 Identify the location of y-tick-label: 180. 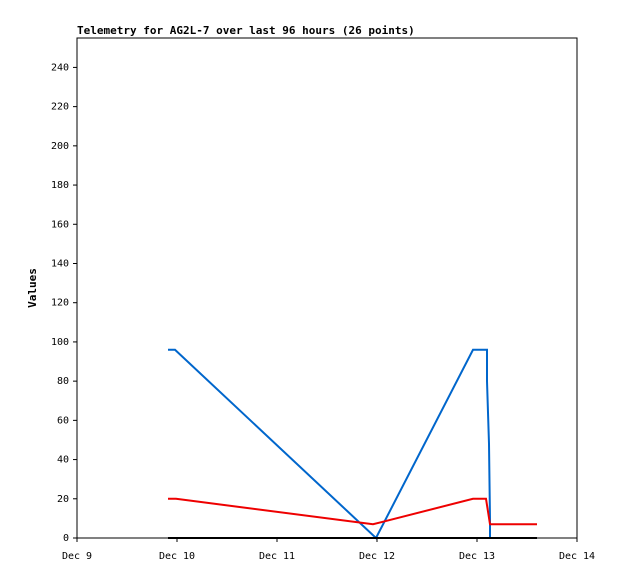
(60, 185).